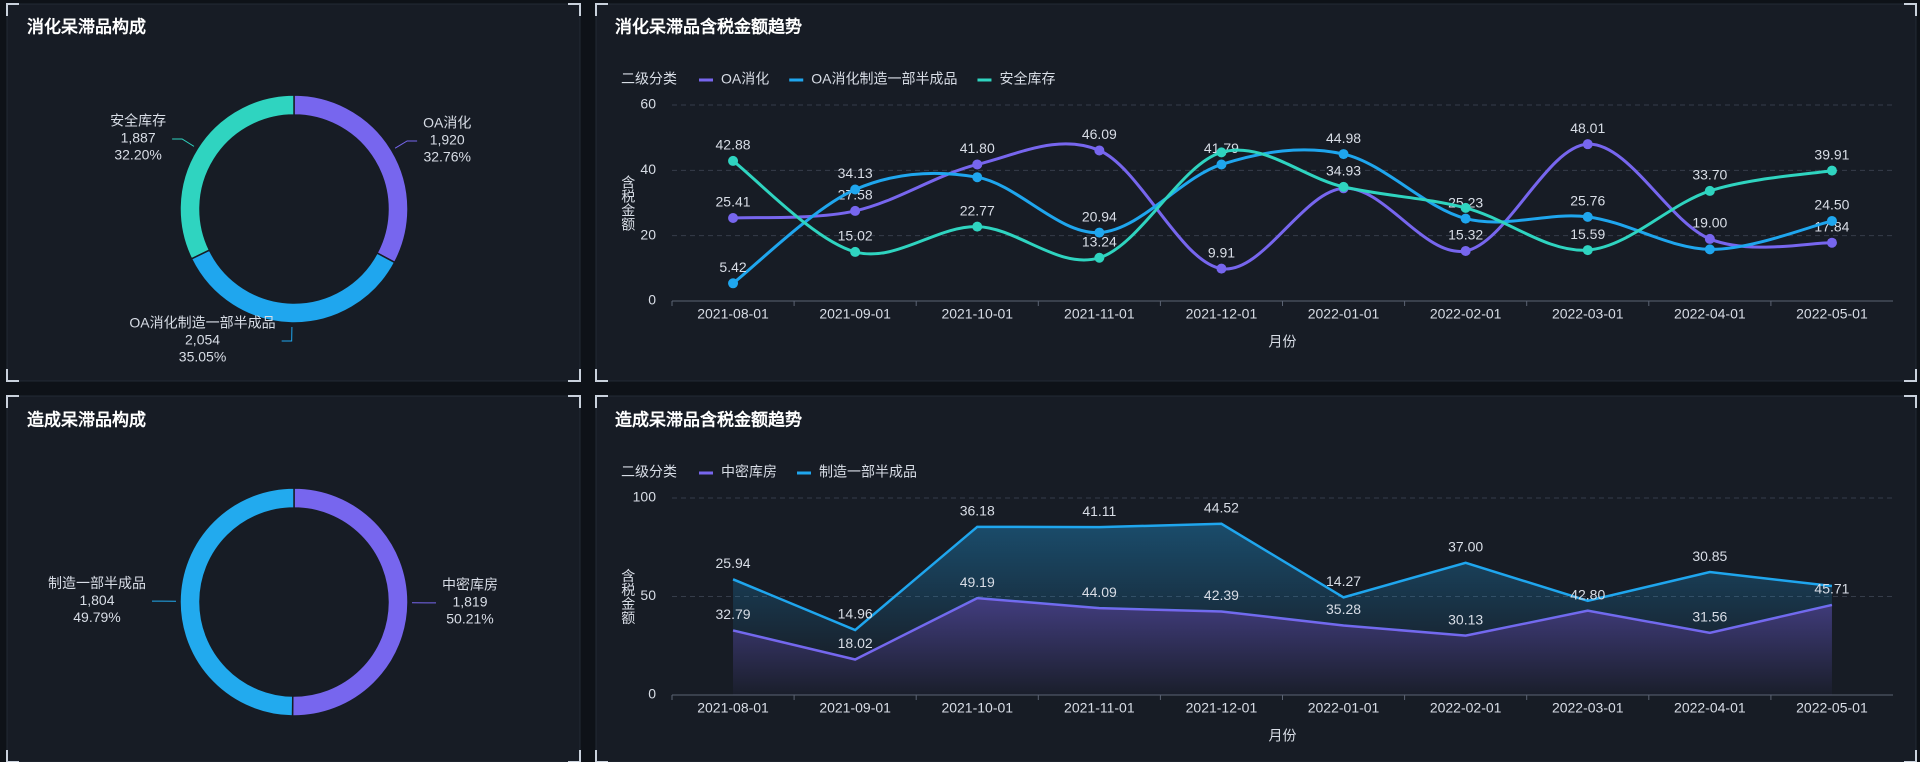  What do you see at coordinates (138, 121) in the screenshot?
I see `slice-name: 安全库存` at bounding box center [138, 121].